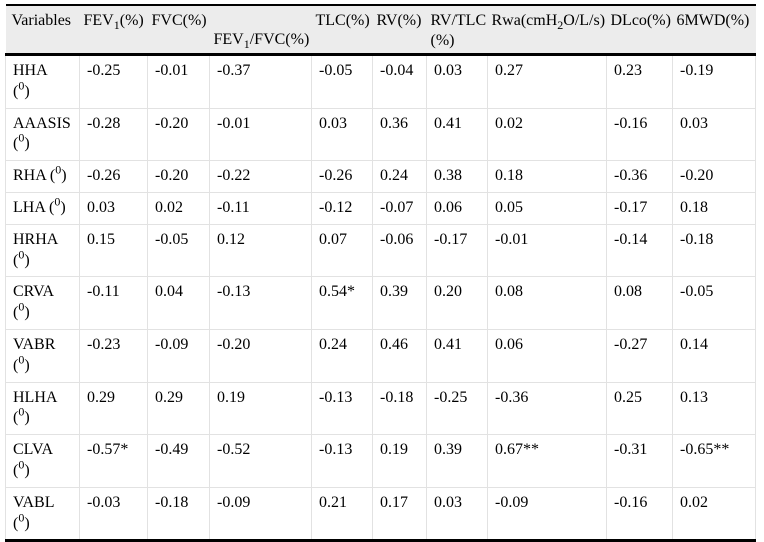  I want to click on row-label-text: HLHA, so click(35, 397).